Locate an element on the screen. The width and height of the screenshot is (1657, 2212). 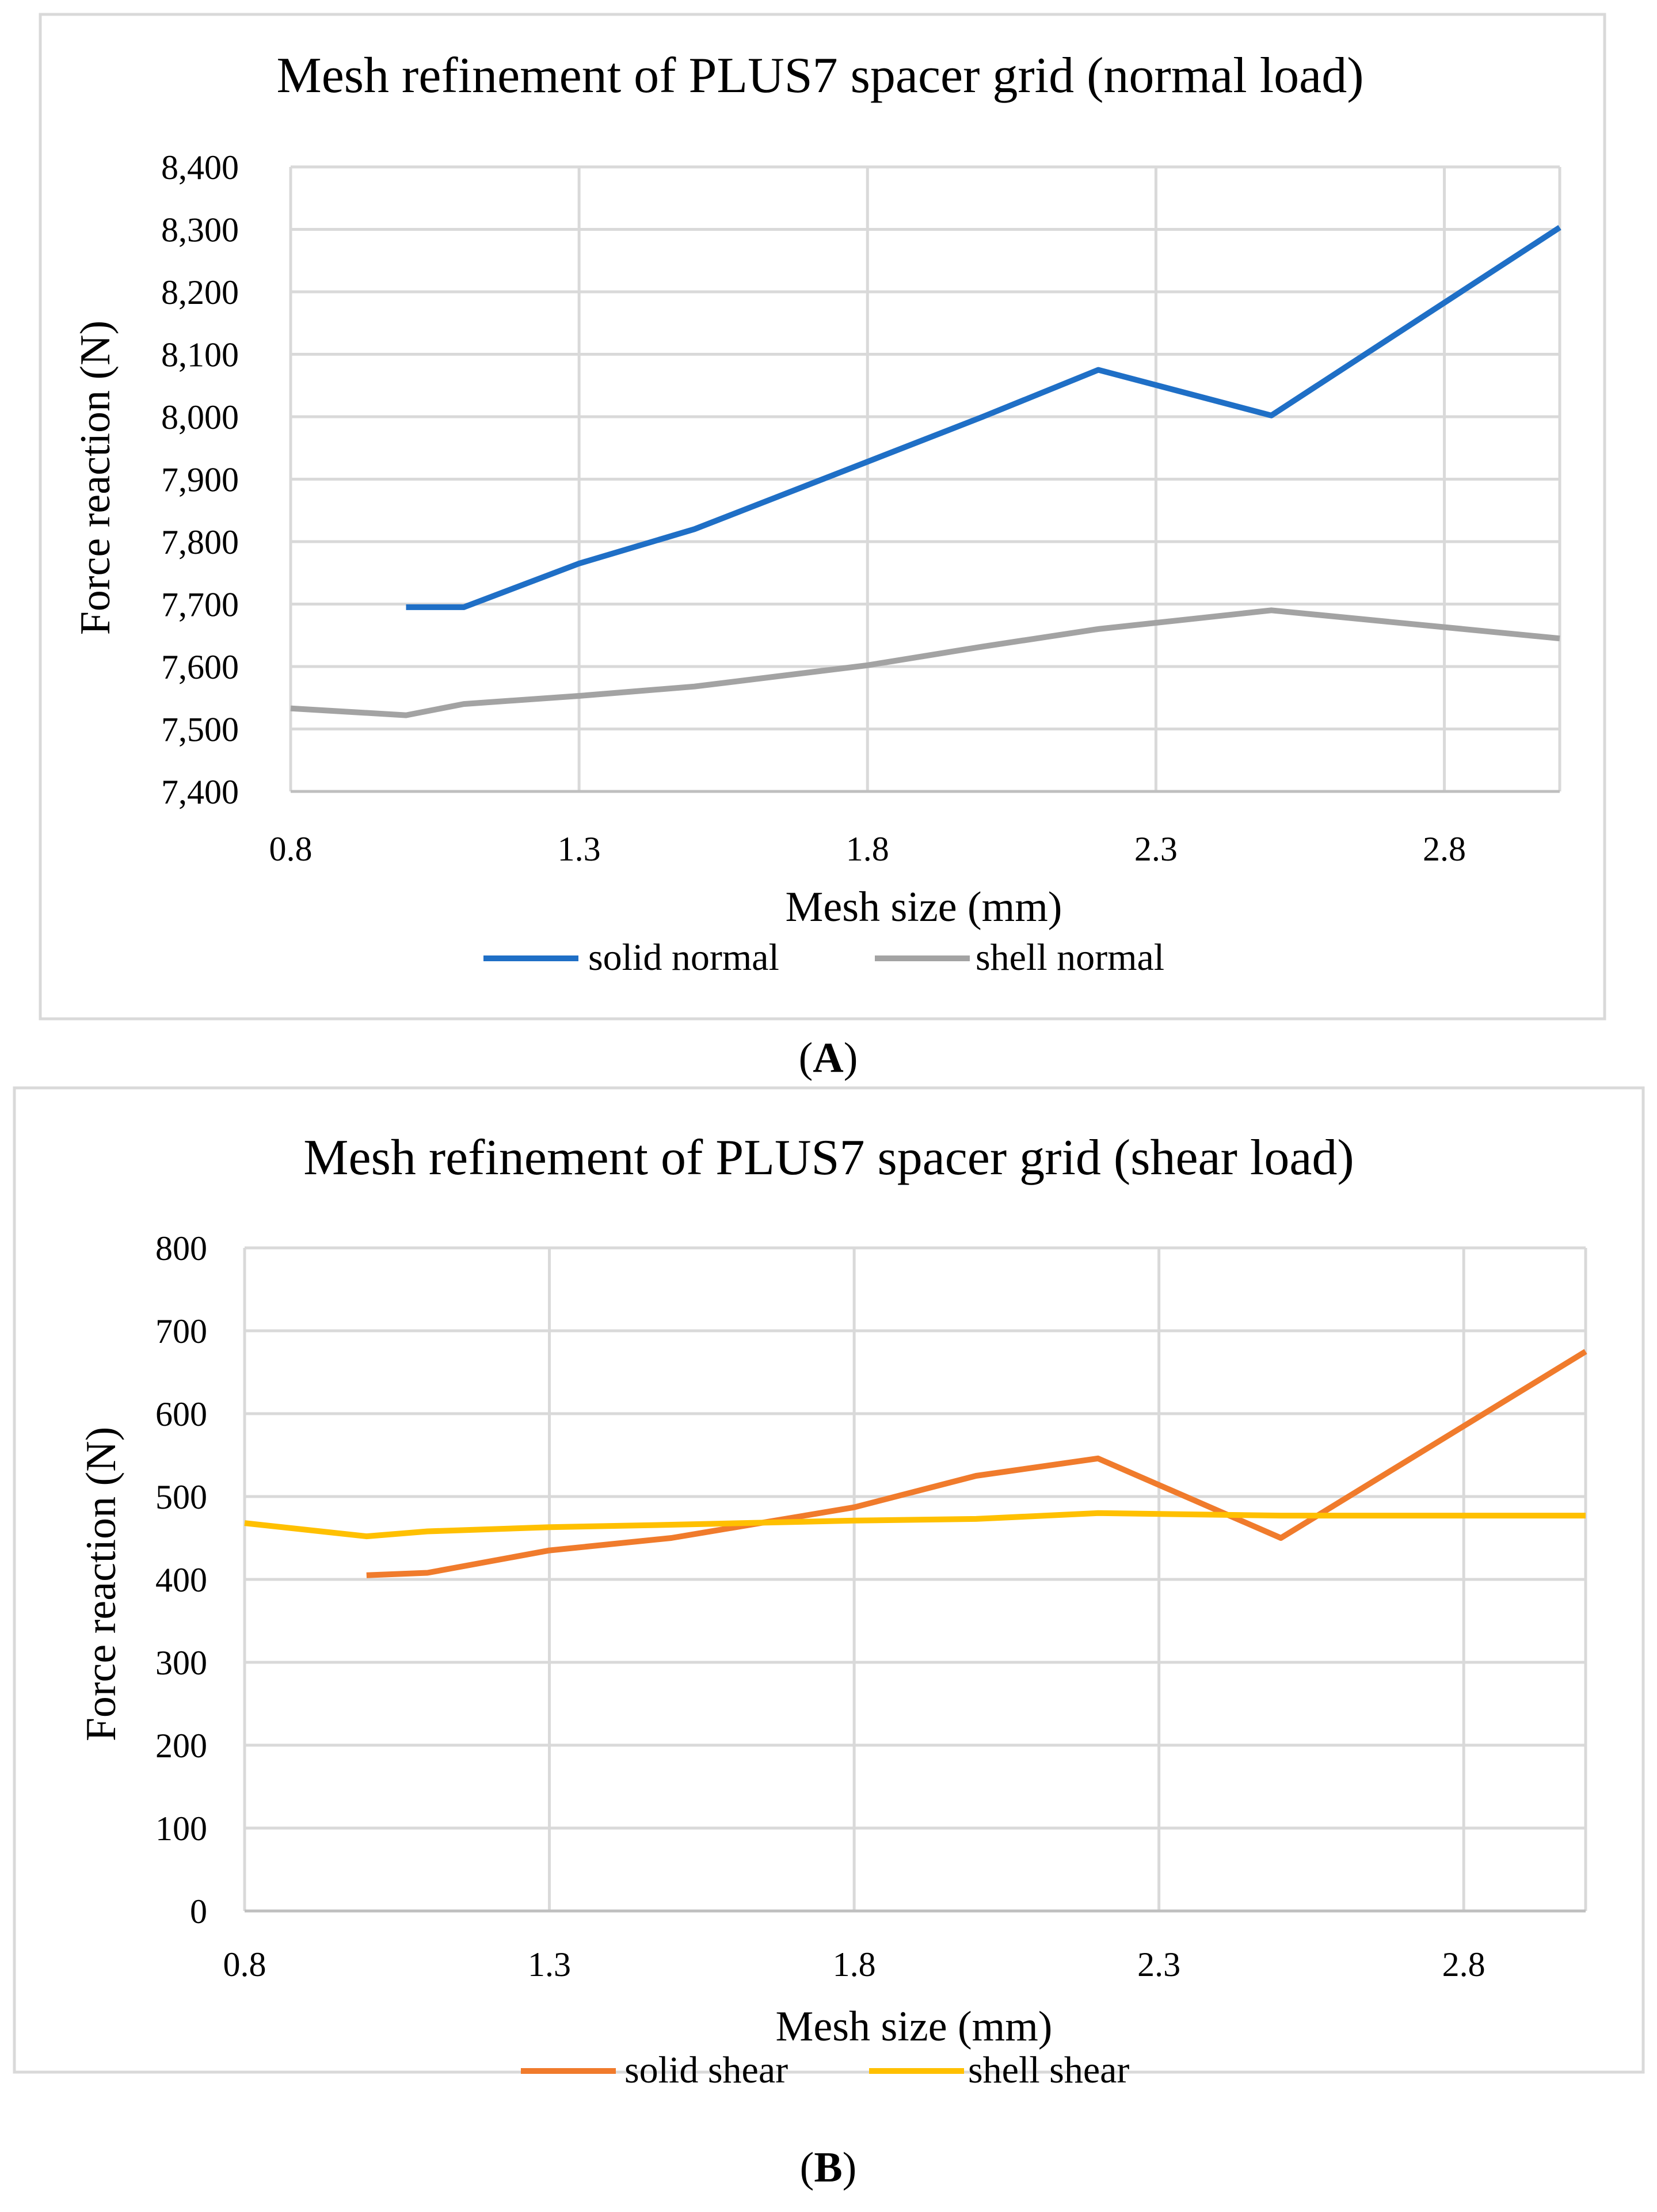
chart-a-xlabel: Mesh size (mm) is located at coordinates (924, 907).